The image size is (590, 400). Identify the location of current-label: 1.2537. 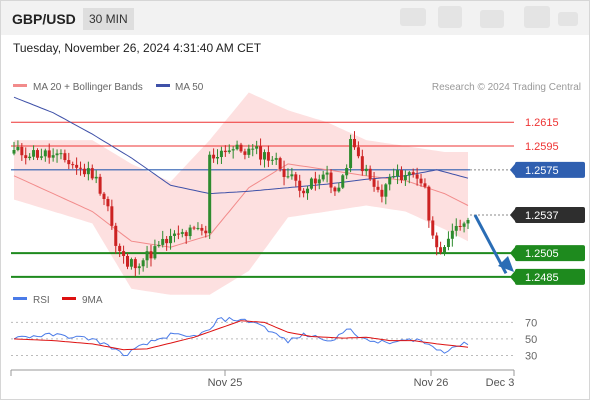
(542, 216).